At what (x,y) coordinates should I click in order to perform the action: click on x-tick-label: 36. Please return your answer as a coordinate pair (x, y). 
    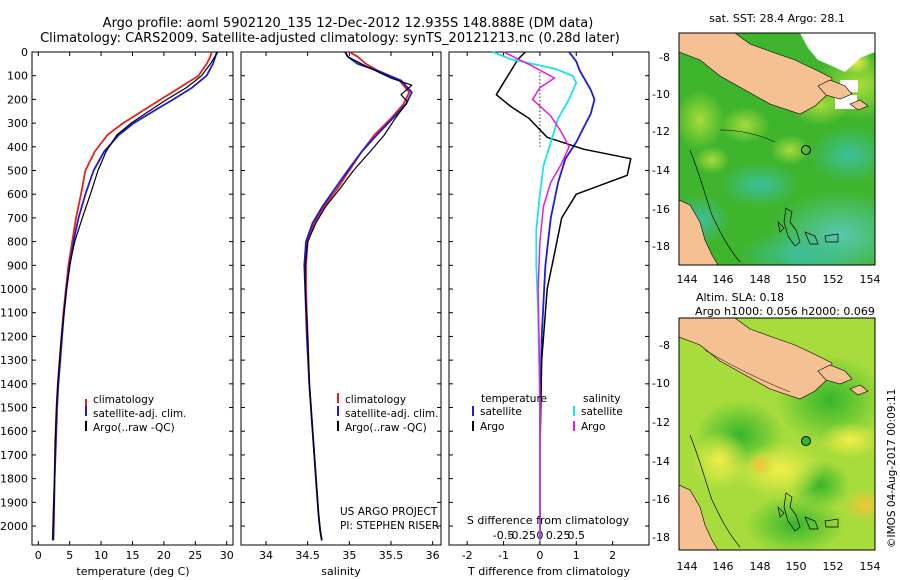
    Looking at the image, I should click on (433, 555).